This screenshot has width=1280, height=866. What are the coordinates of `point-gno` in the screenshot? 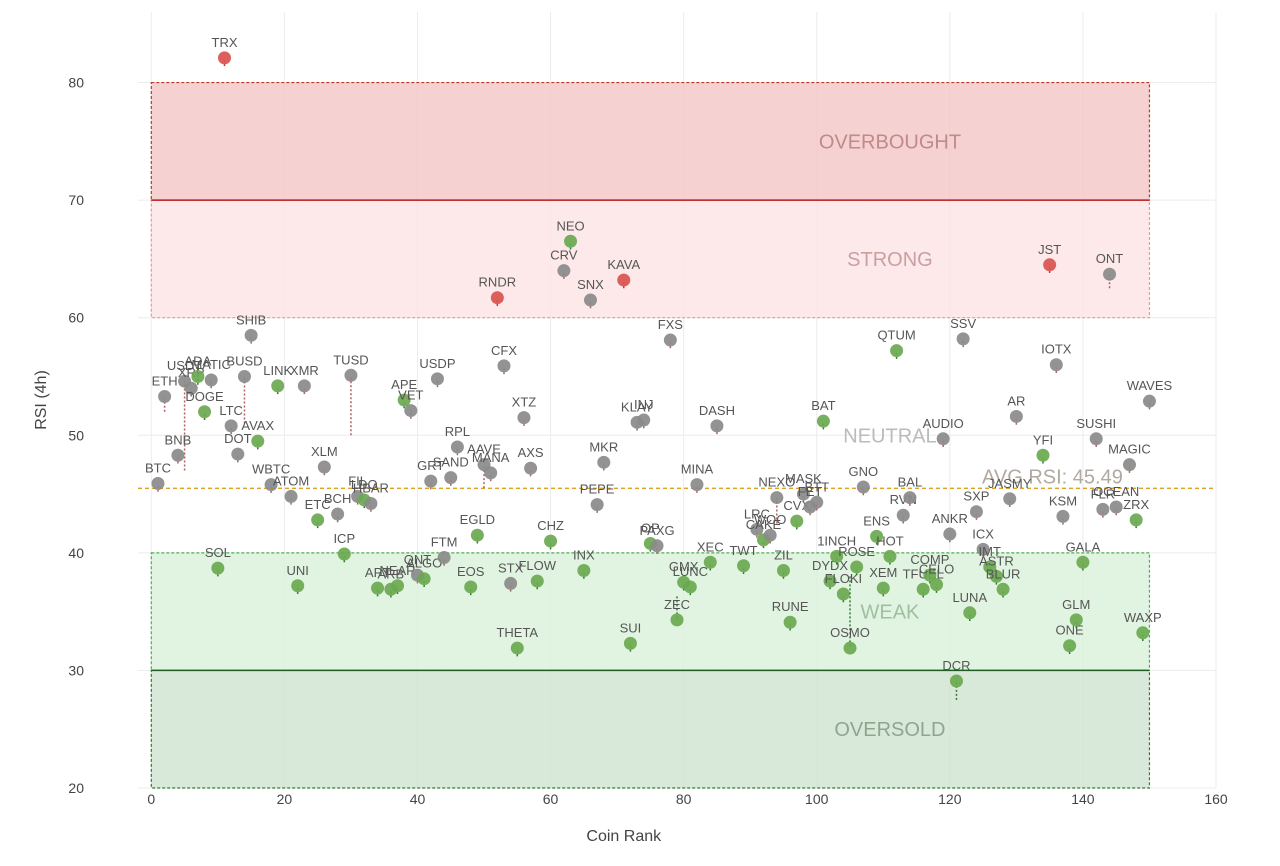 It's located at (863, 487).